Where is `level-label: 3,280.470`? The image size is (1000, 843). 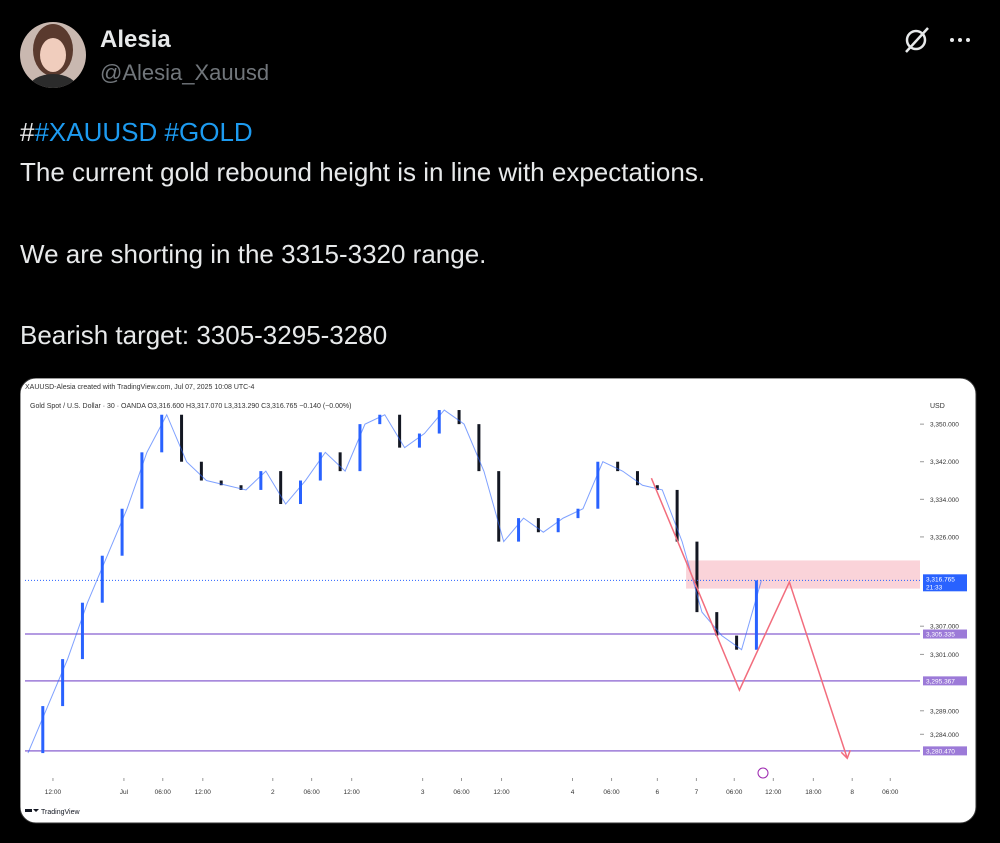 level-label: 3,280.470 is located at coordinates (940, 751).